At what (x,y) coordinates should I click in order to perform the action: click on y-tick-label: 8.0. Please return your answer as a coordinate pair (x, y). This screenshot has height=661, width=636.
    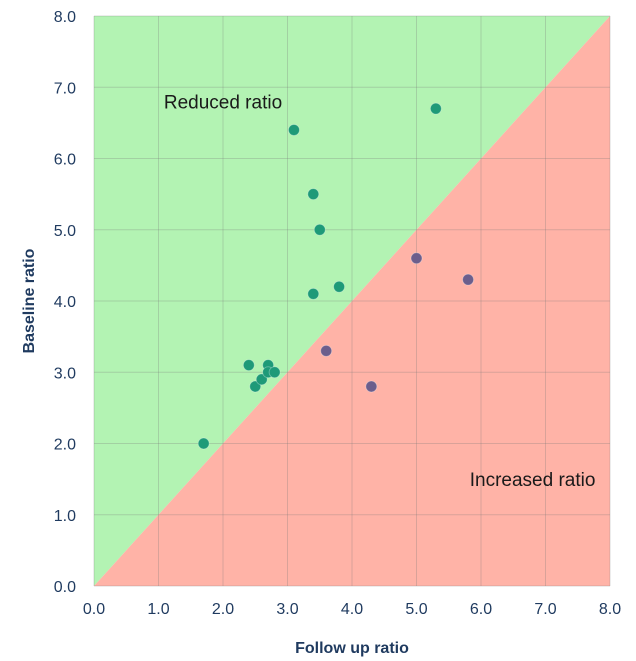
    Looking at the image, I should click on (65, 17).